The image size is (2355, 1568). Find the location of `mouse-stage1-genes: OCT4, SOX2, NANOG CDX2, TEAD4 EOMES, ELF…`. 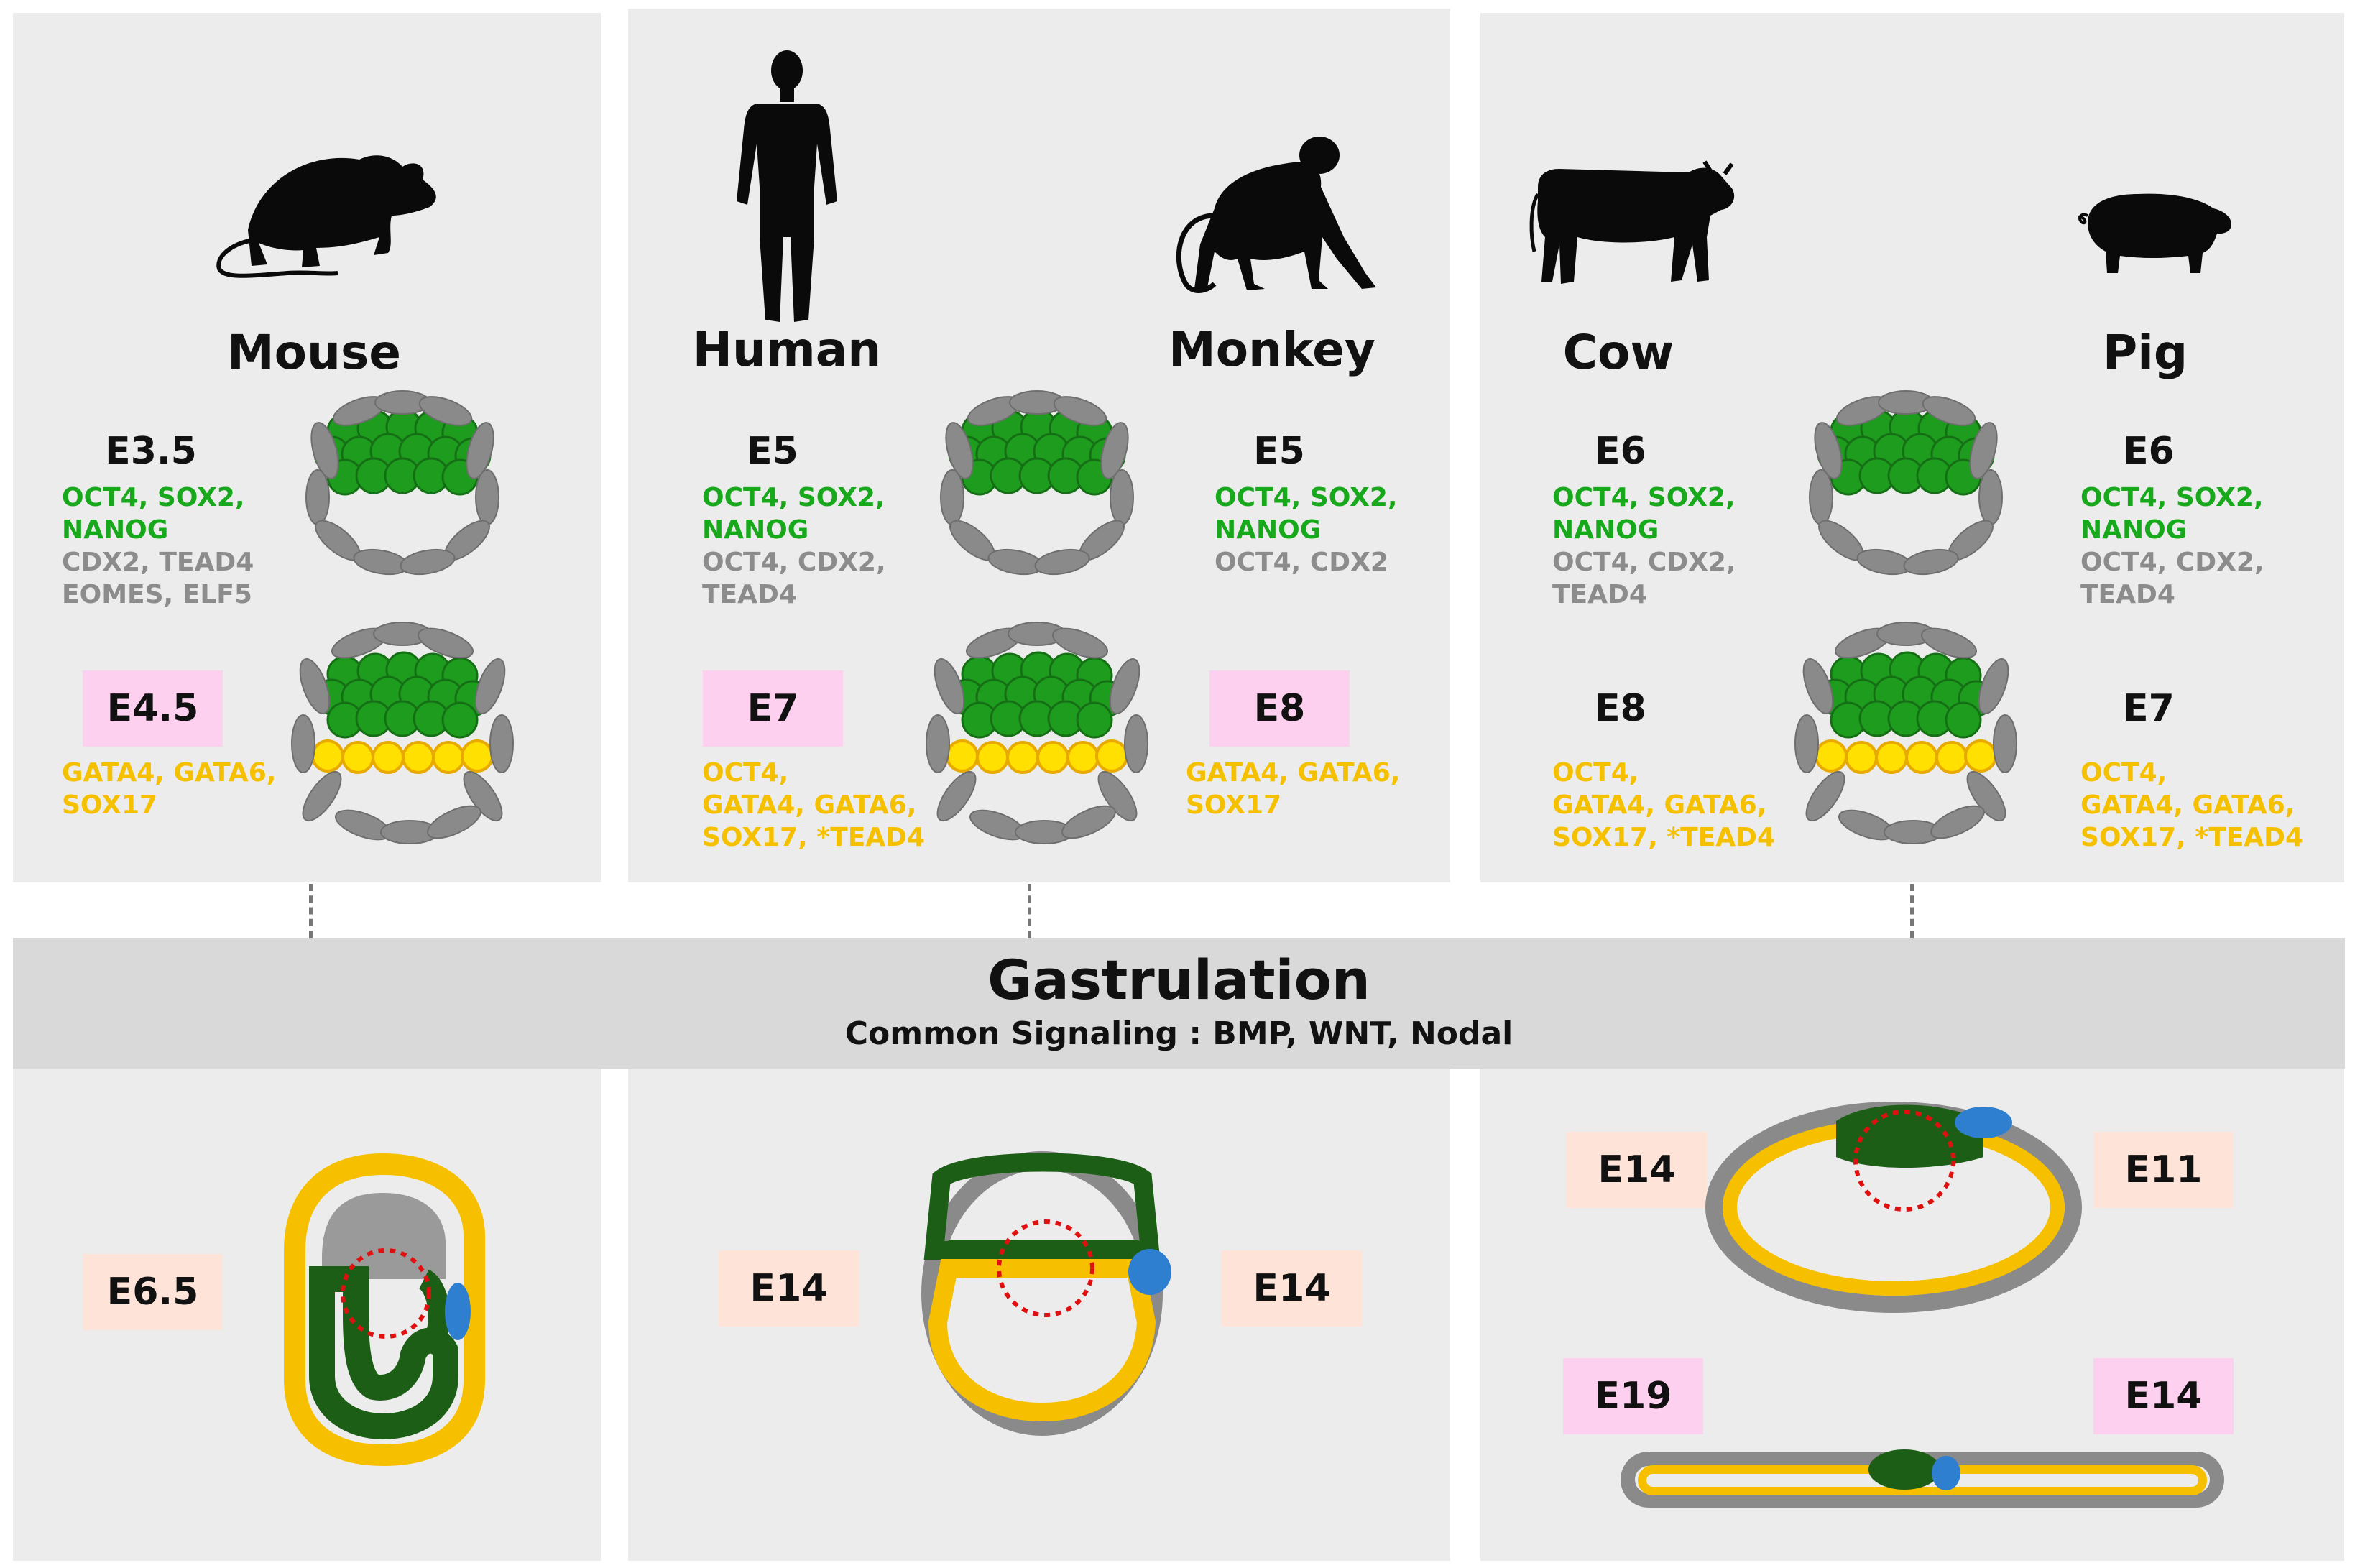

mouse-stage1-genes: OCT4, SOX2, NANOG CDX2, TEAD4 EOMES, ELF… is located at coordinates (158, 546).